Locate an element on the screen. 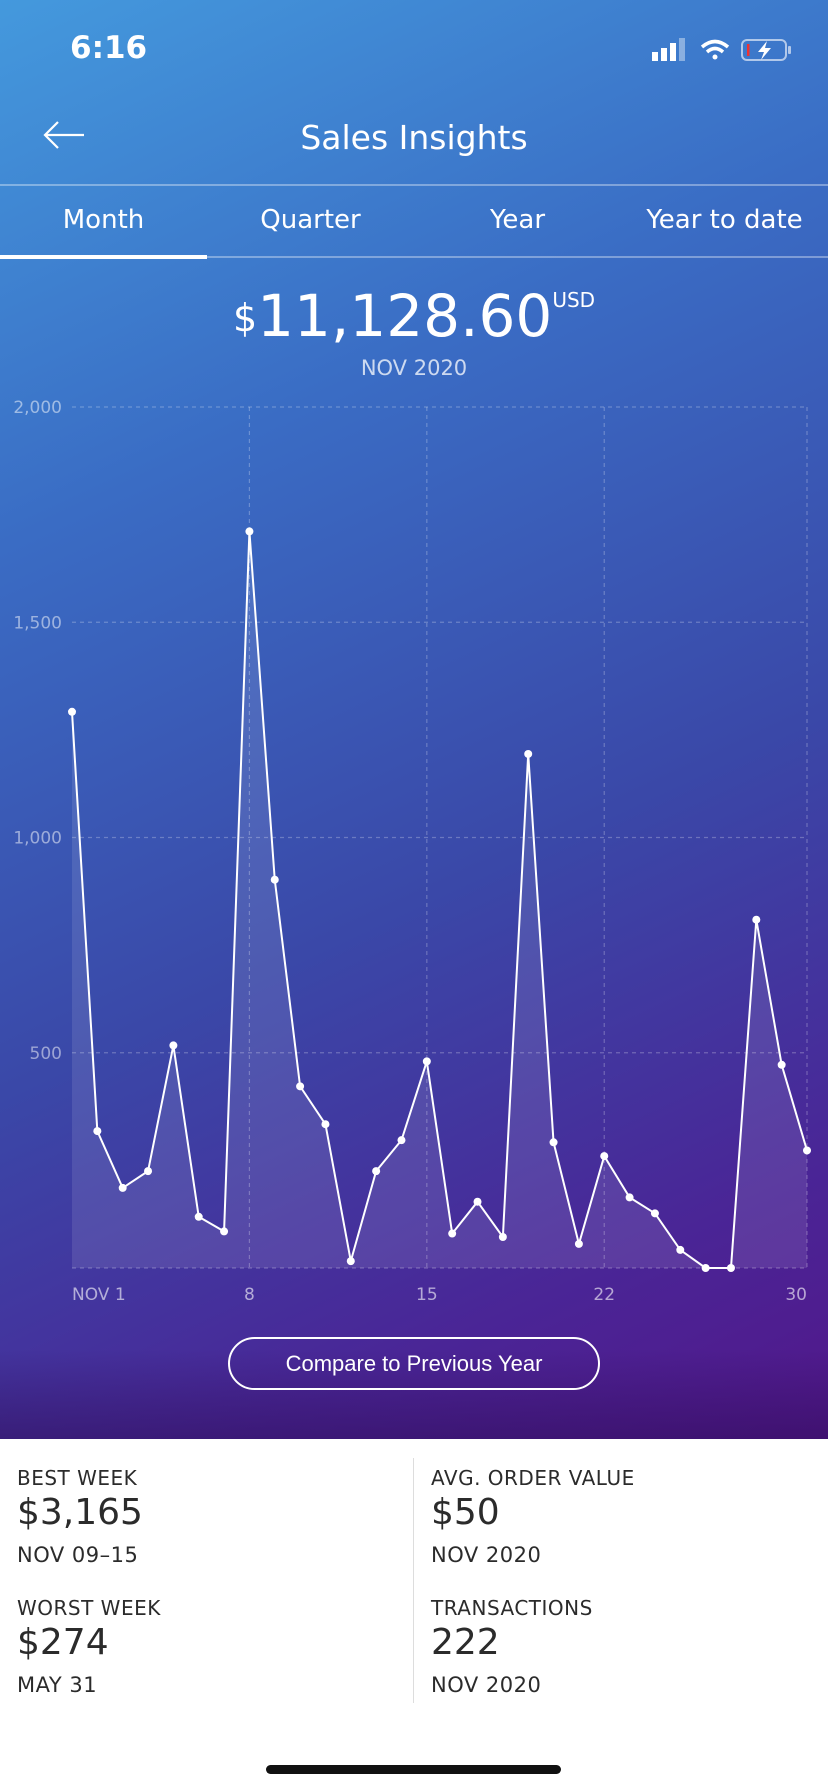 This screenshot has width=828, height=1792. active-tab-indicator is located at coordinates (103, 257).